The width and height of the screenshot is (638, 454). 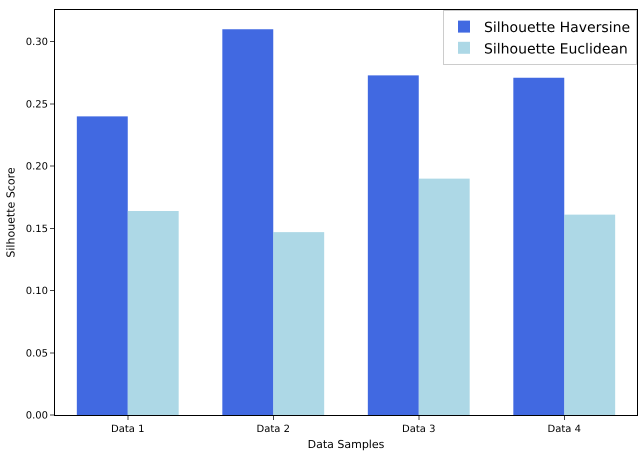 I want to click on y-tick-label: 0.05, so click(x=37, y=354).